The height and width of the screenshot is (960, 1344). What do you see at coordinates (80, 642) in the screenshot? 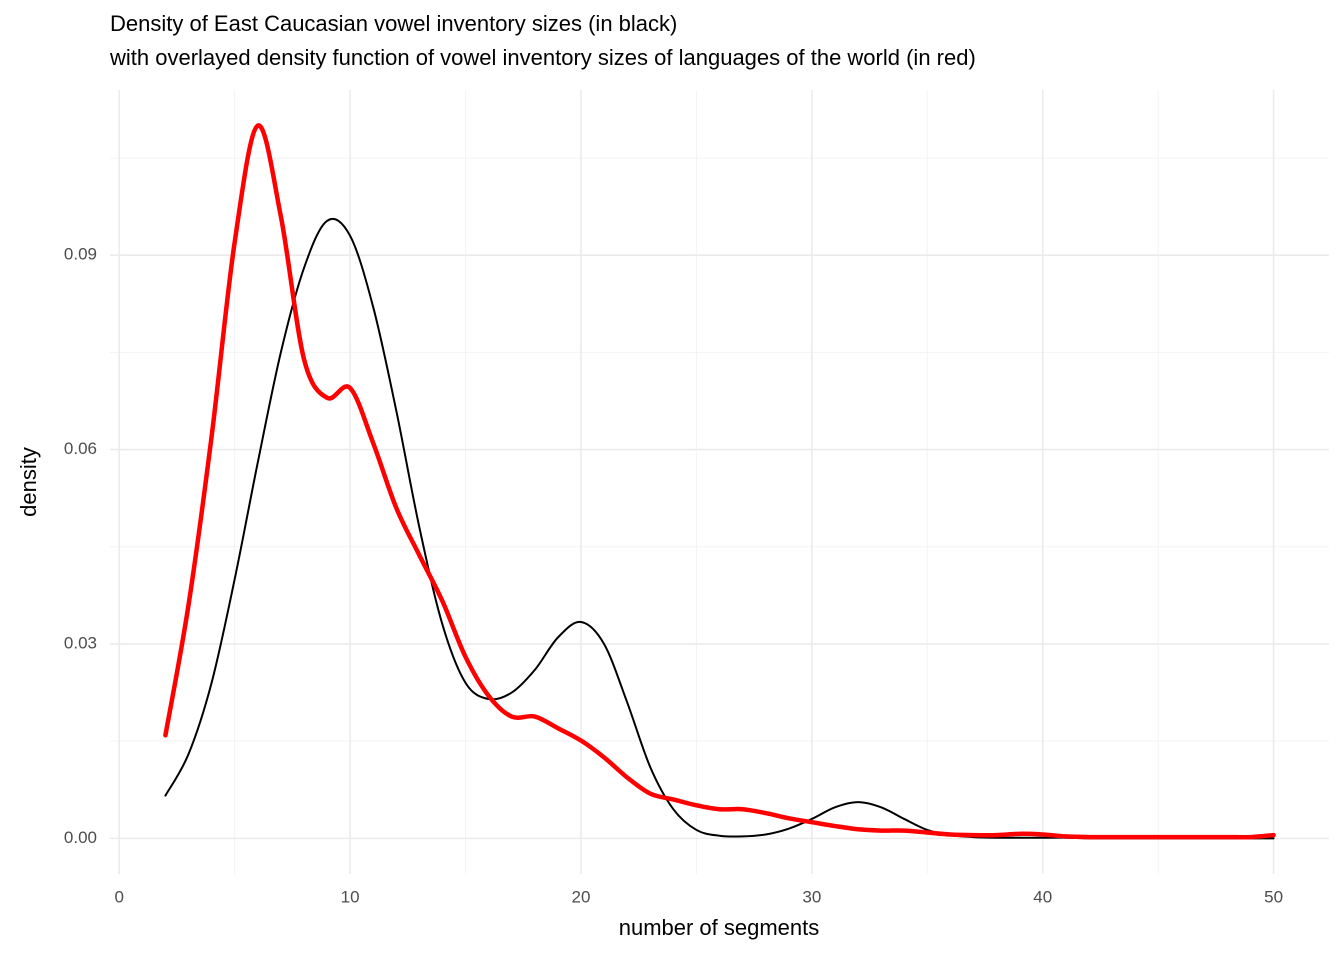
I see `y-tick-label: 0.03` at bounding box center [80, 642].